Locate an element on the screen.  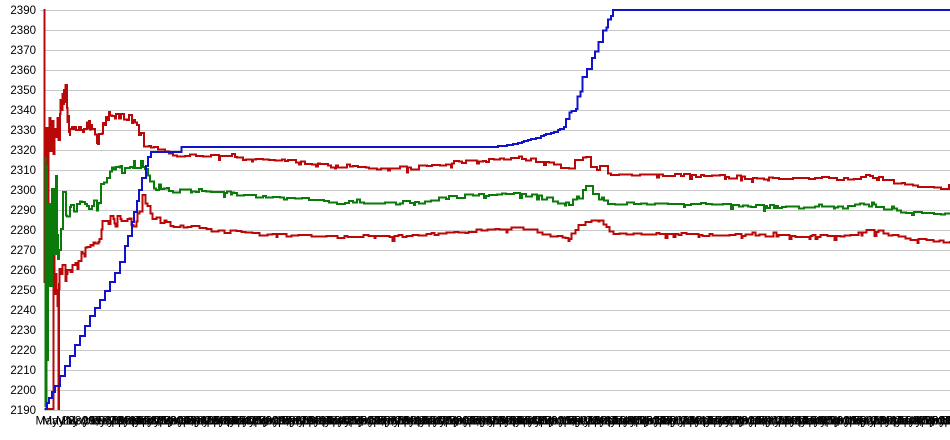
svg-text: 2340 is located at coordinates (23, 111).